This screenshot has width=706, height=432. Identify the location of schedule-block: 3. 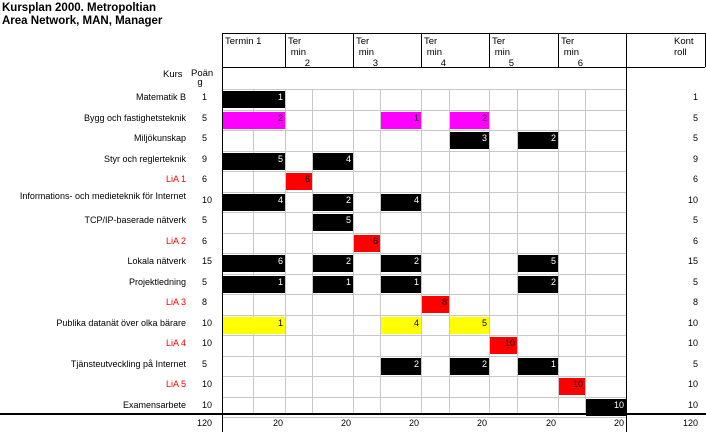
(469, 140).